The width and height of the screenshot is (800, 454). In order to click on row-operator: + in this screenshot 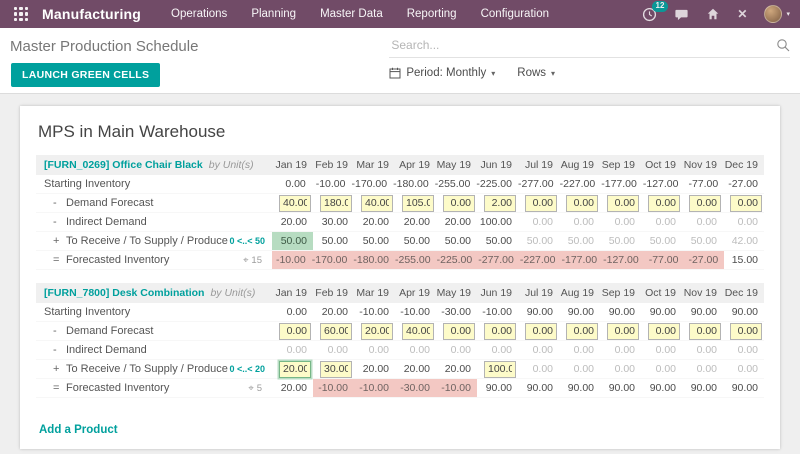, I will do `click(56, 369)`.